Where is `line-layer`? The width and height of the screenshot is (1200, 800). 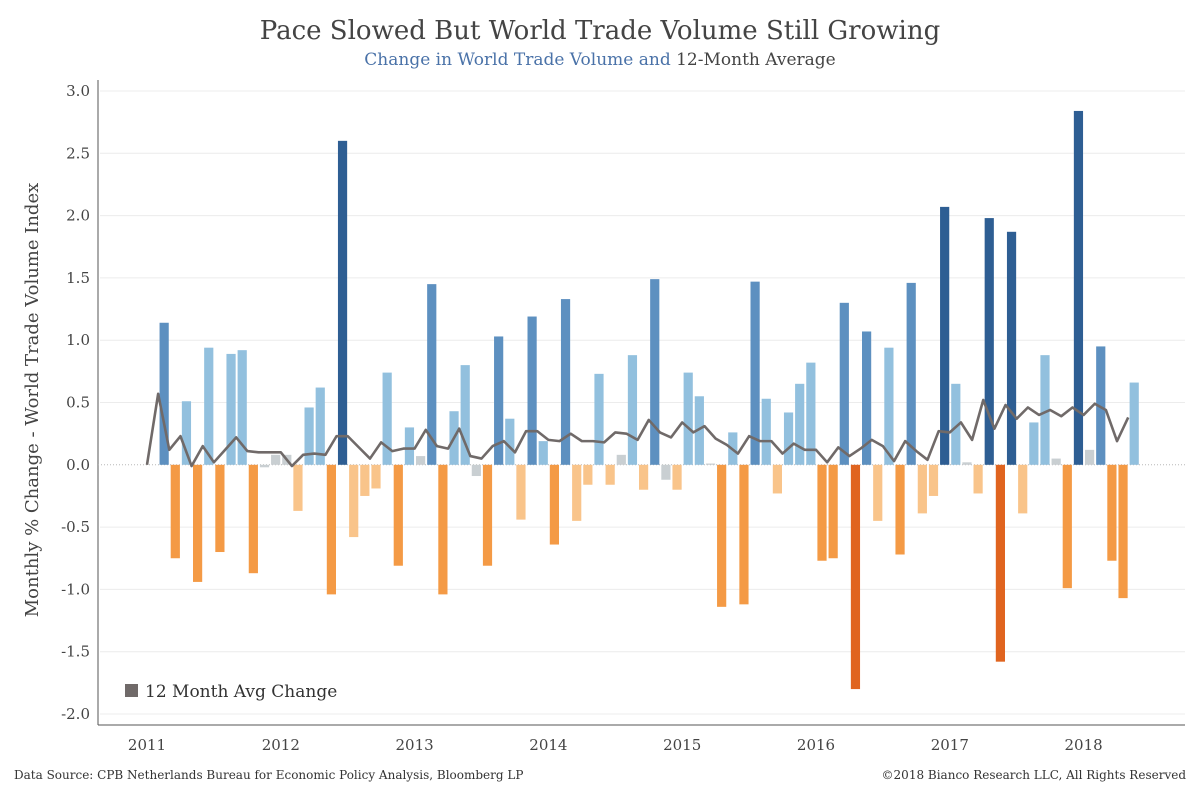
line-layer is located at coordinates (637, 430).